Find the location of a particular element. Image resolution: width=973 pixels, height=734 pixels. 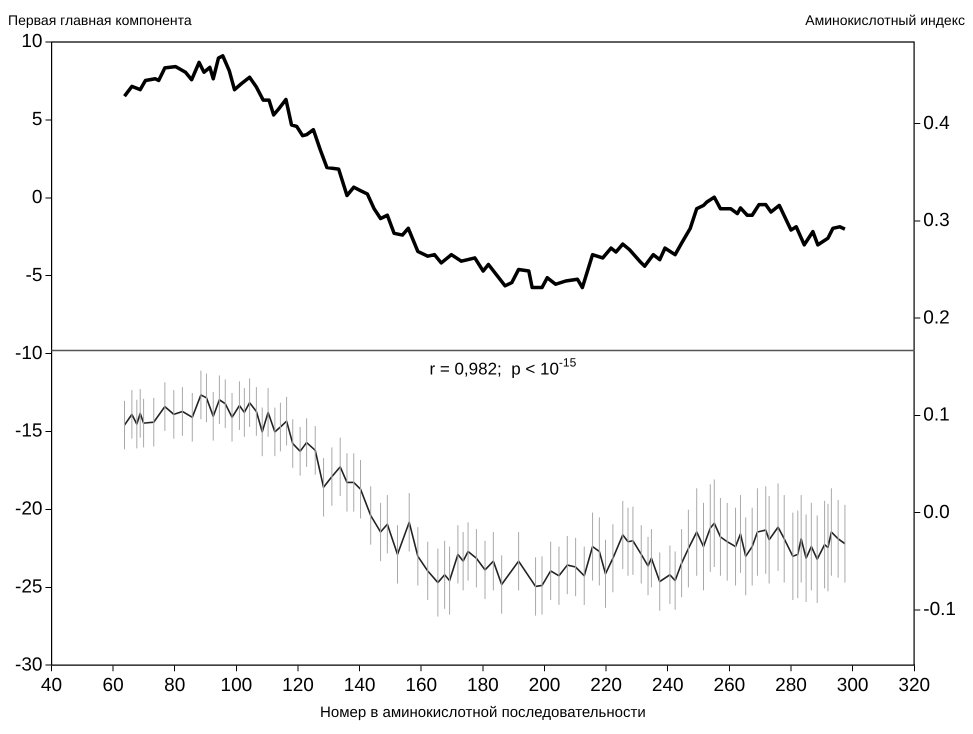

x-tick-label: 140 is located at coordinates (360, 685).